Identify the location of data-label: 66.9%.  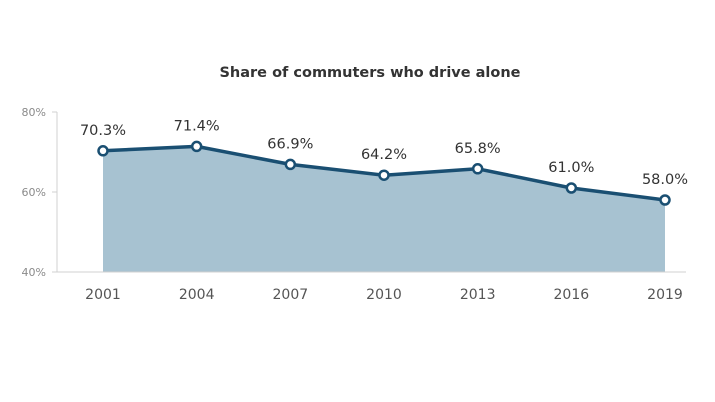
(290, 144).